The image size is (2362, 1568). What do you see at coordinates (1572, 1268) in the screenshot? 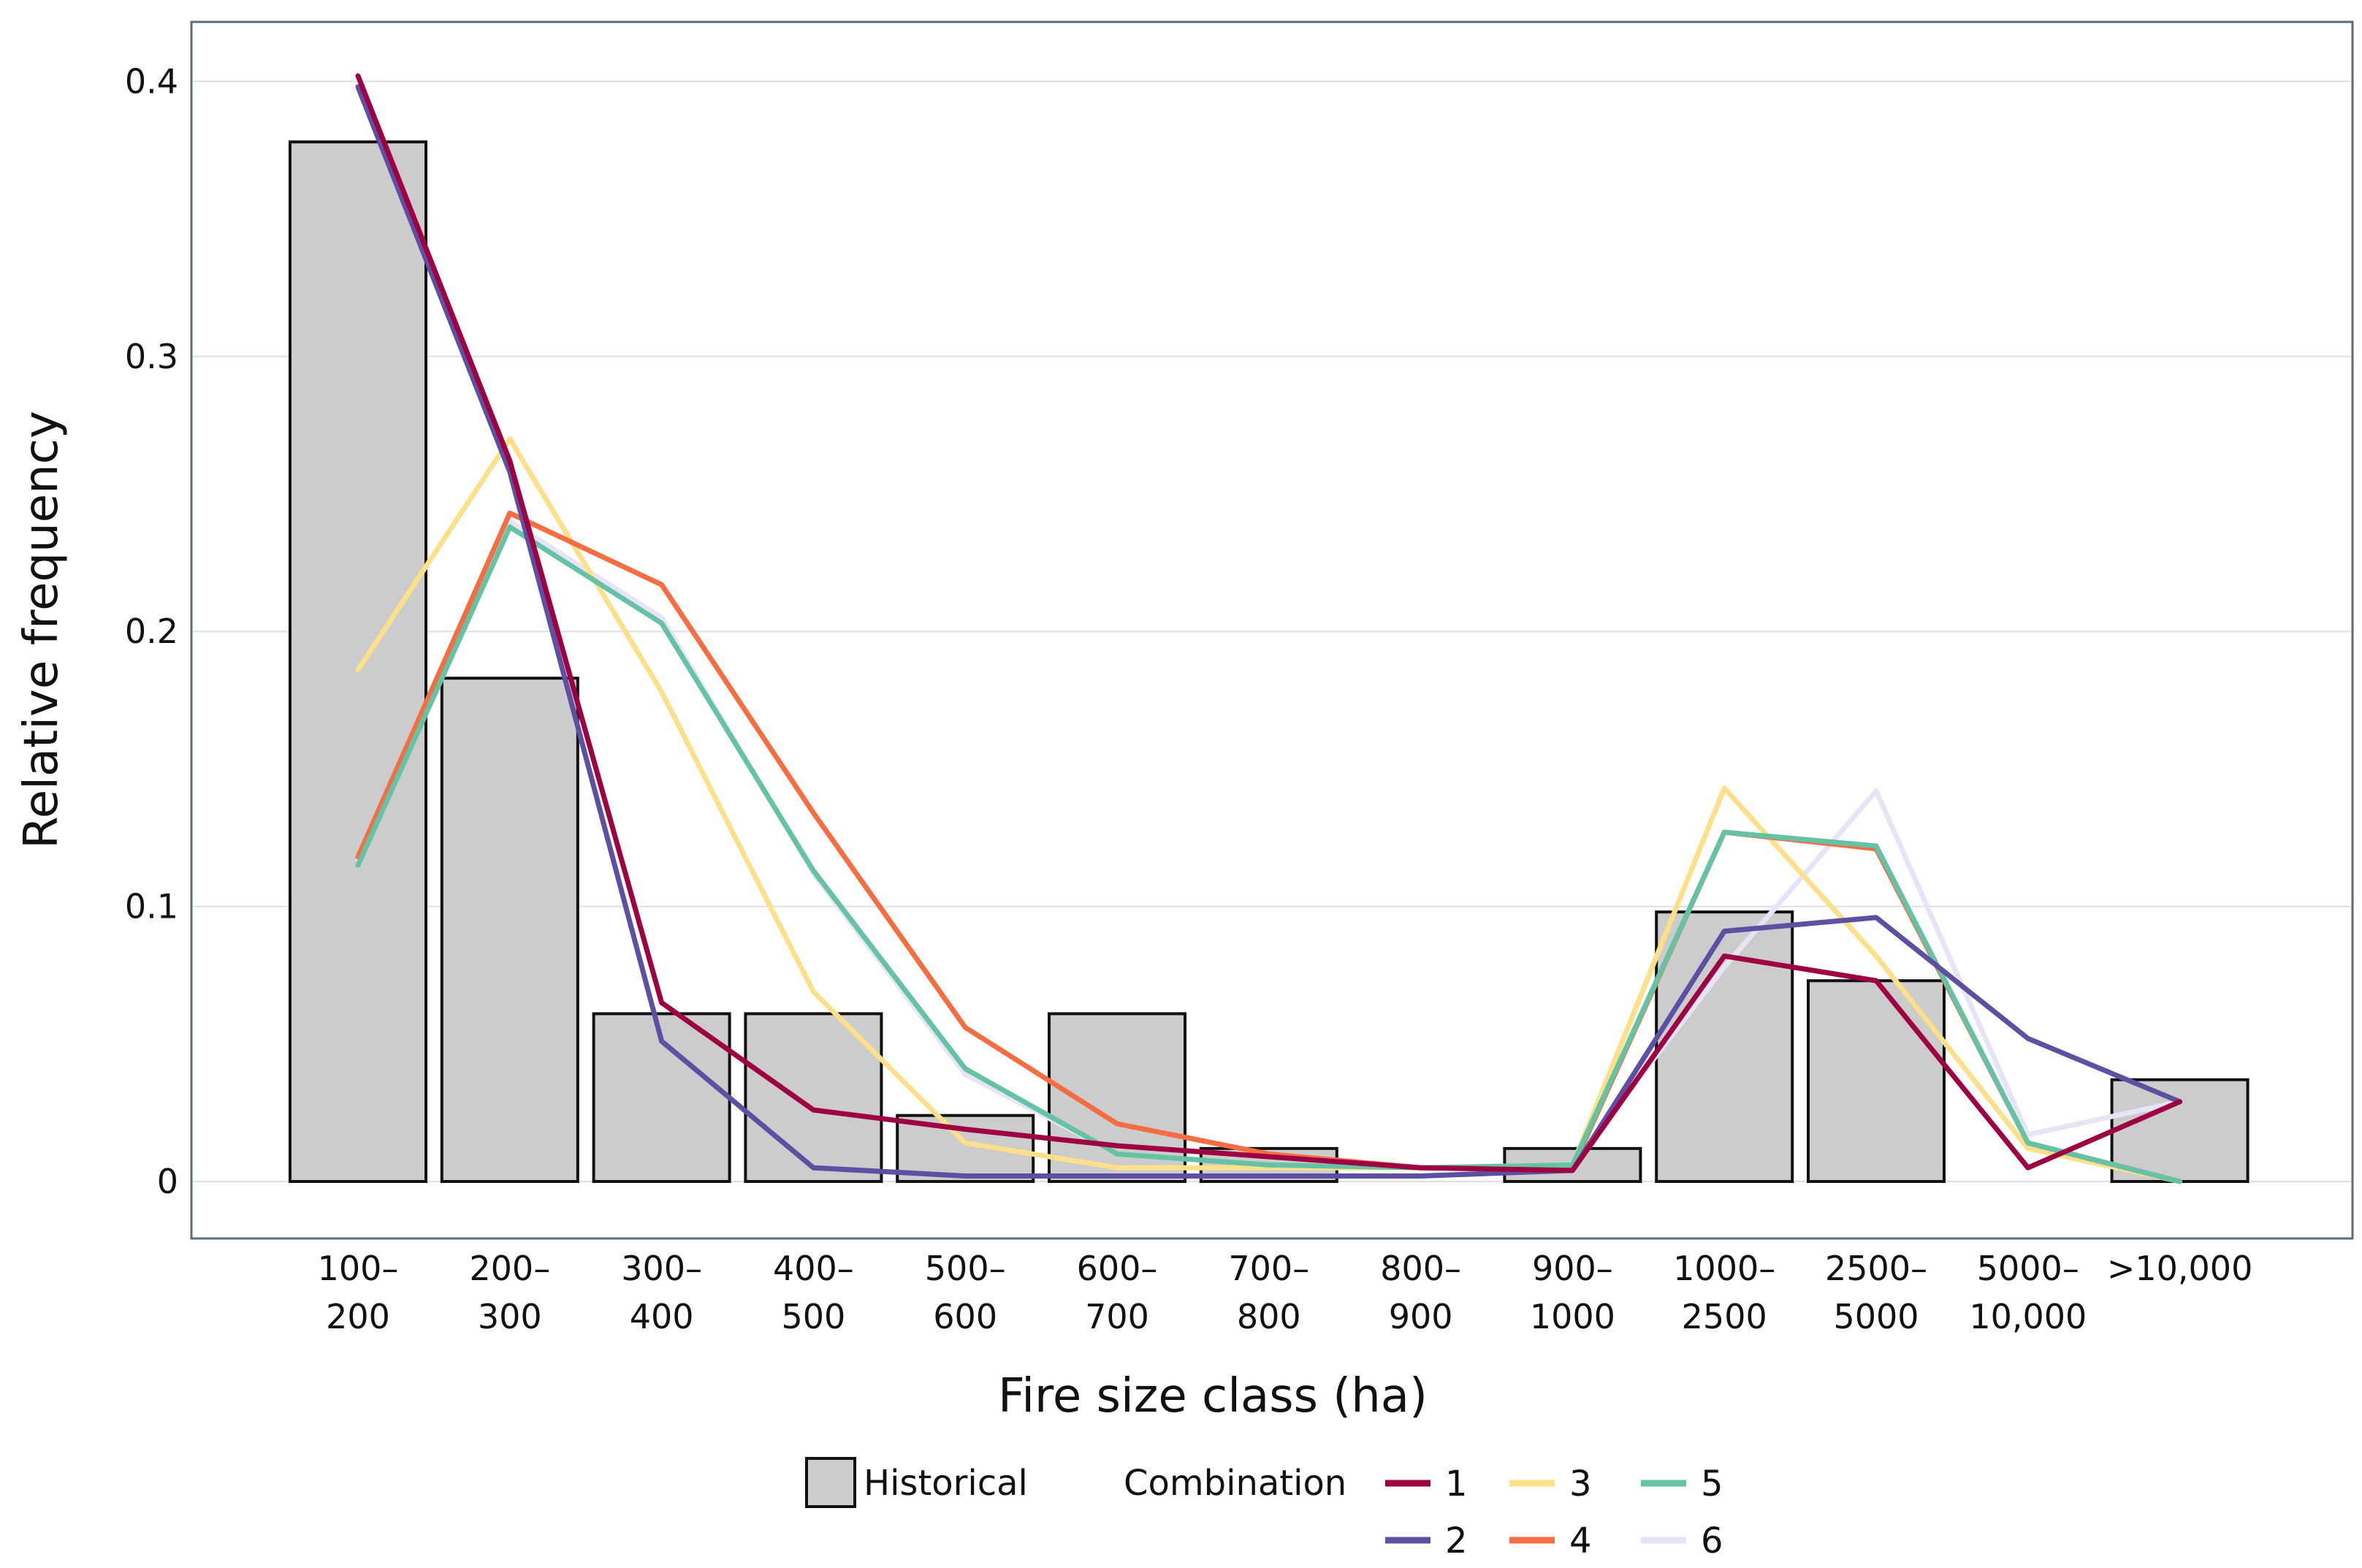
I see `x-tick-label: 900–` at bounding box center [1572, 1268].